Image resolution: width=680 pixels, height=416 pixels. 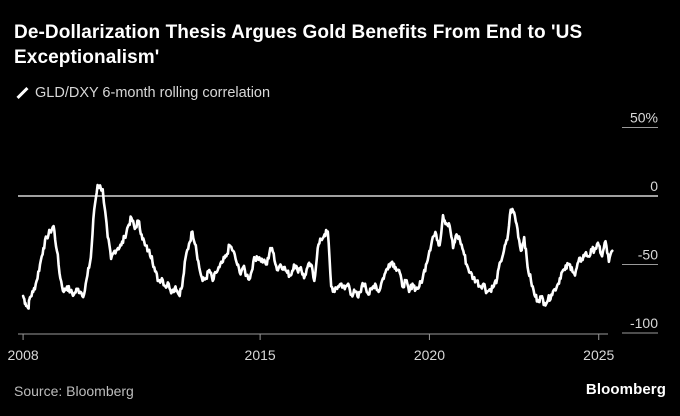 What do you see at coordinates (648, 255) in the screenshot?
I see `y-tick-label: -50` at bounding box center [648, 255].